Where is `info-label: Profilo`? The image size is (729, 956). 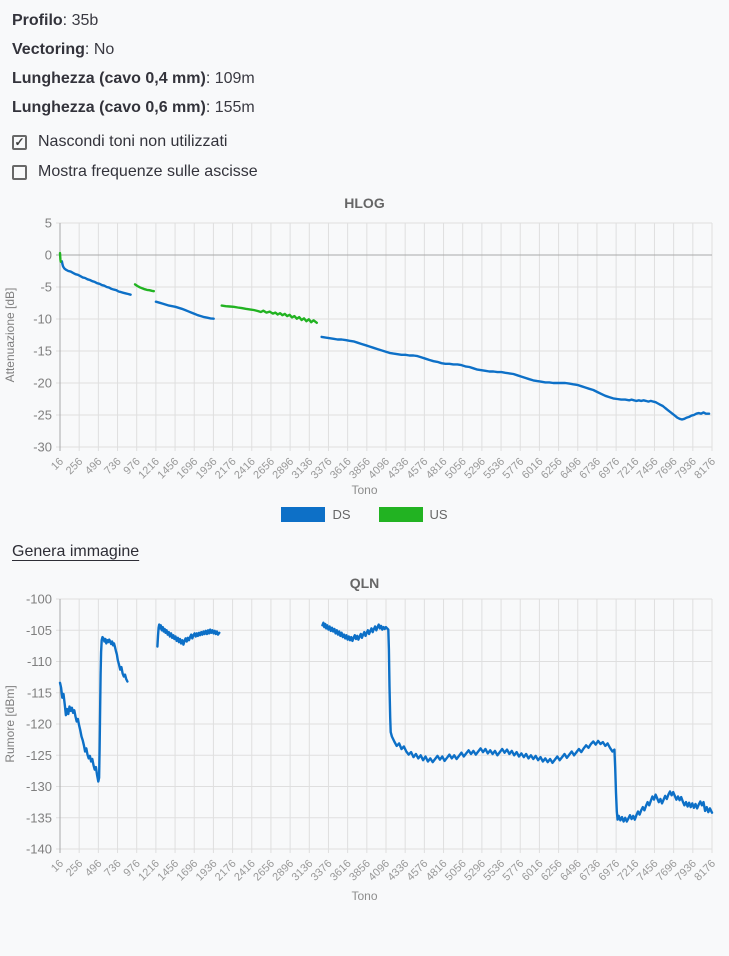
info-label: Profilo is located at coordinates (37, 20).